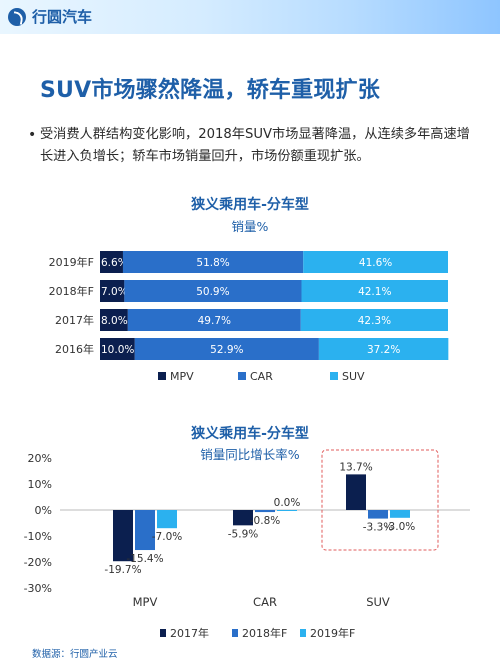 The width and height of the screenshot is (500, 666). I want to click on data-label: 7.0%, so click(114, 292).